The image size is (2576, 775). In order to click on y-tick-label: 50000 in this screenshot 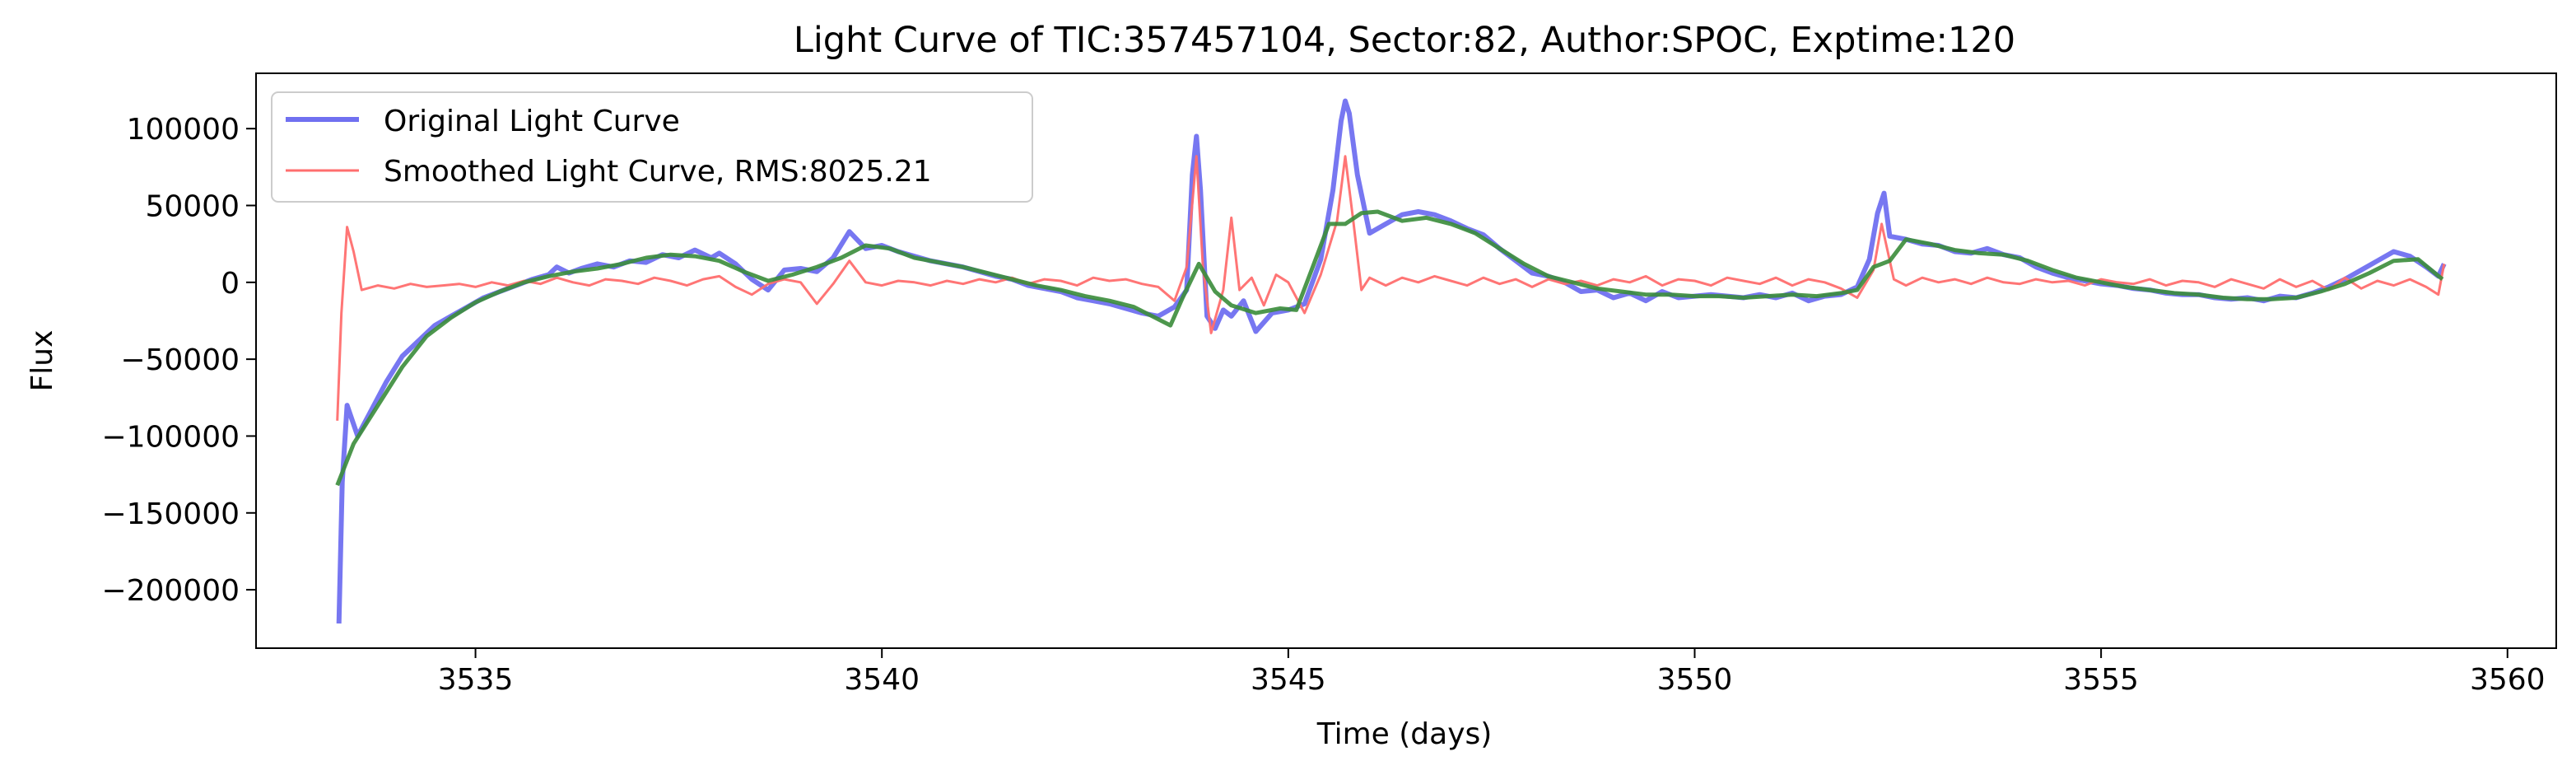, I will do `click(192, 207)`.